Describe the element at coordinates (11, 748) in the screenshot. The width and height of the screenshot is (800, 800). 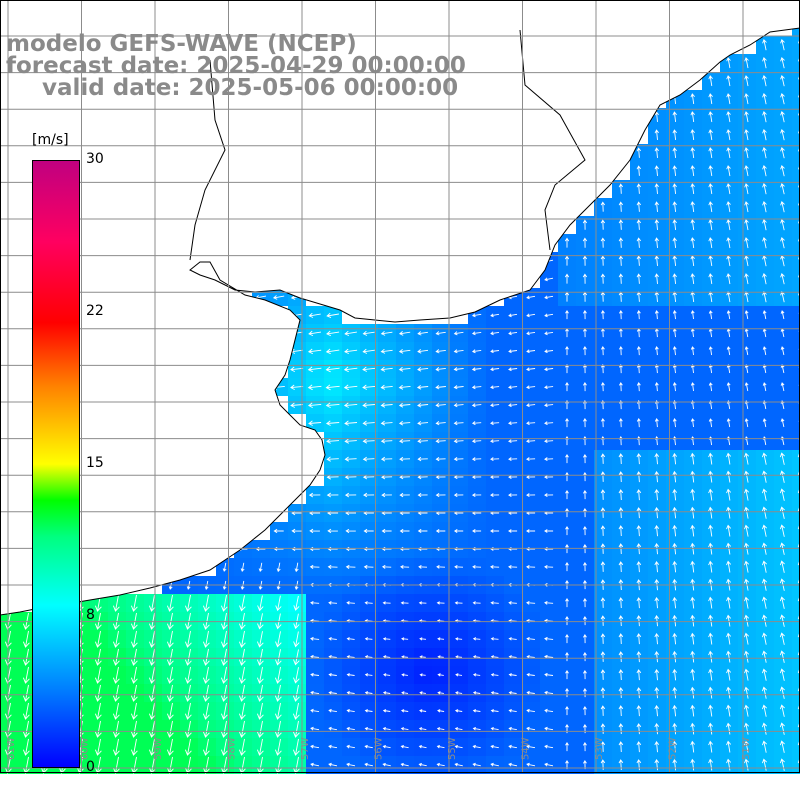
I see `longitude-label: 61W` at that location.